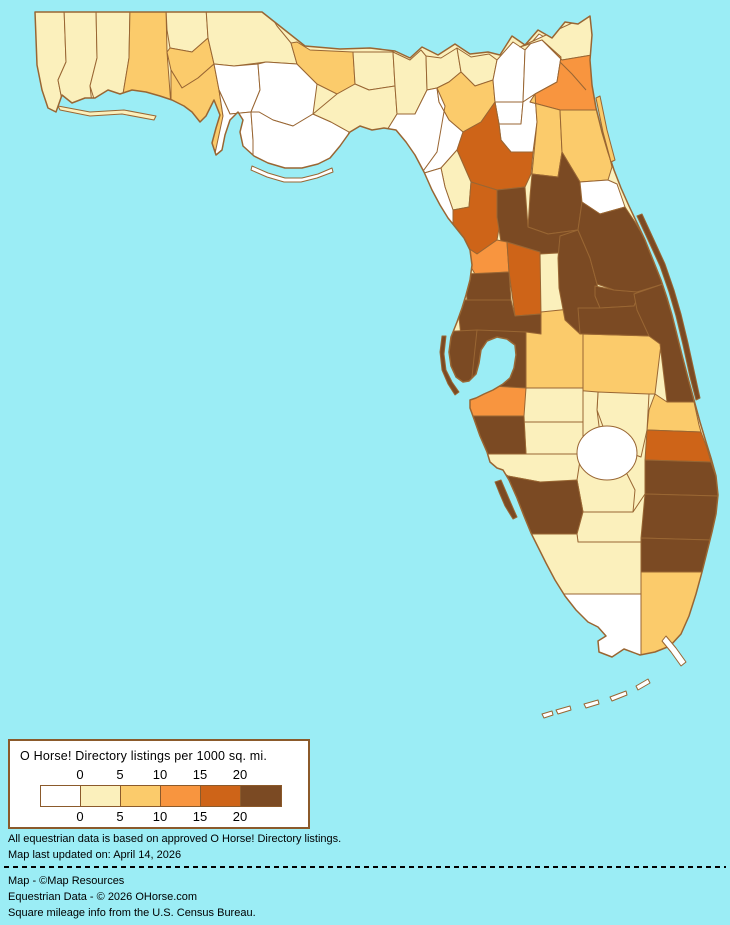 The image size is (730, 925). Describe the element at coordinates (553, 438) in the screenshot. I see `county-desoto` at that location.